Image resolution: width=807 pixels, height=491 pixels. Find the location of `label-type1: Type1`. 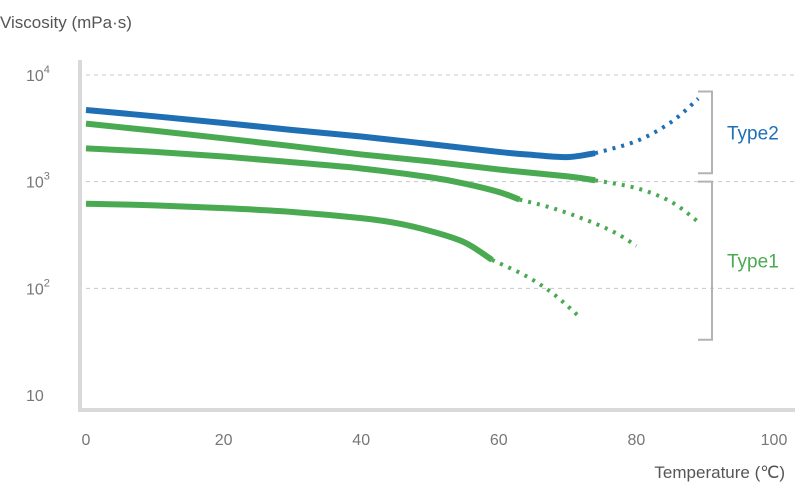

label-type1: Type1 is located at coordinates (753, 262).